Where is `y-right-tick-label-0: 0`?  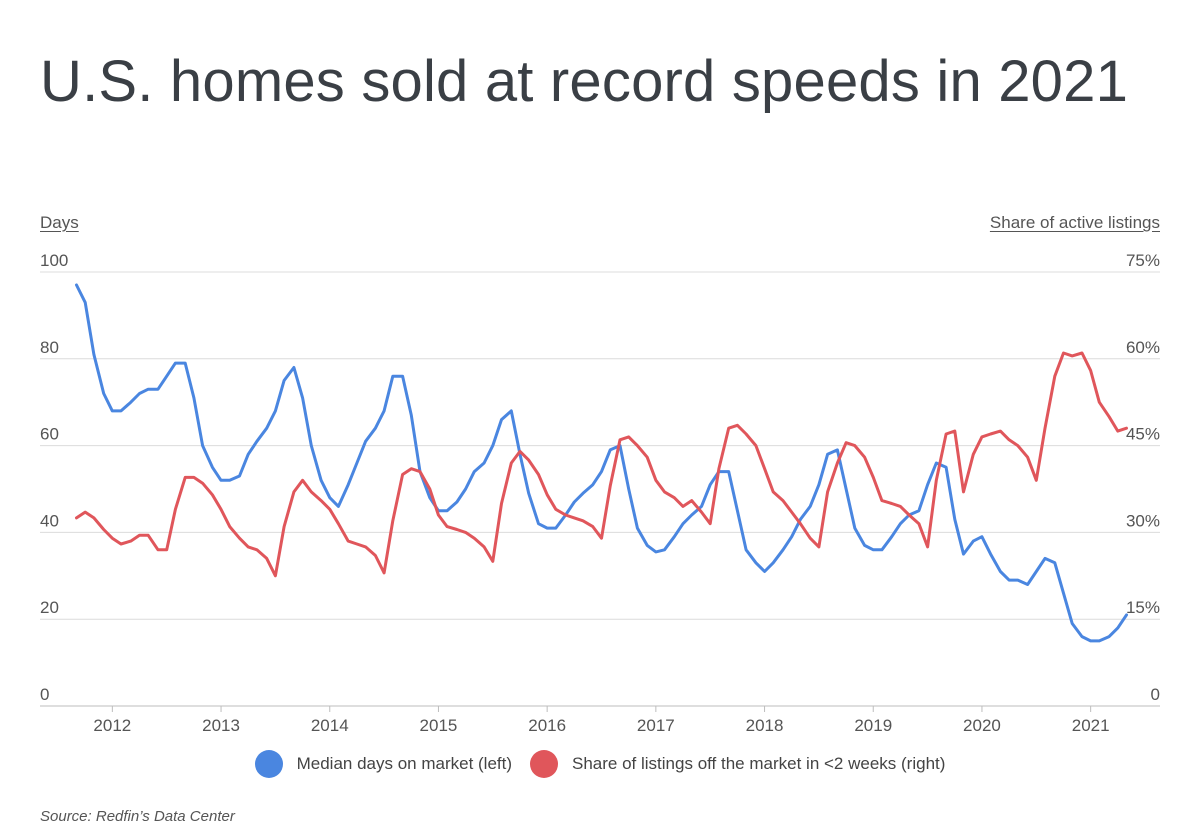
y-right-tick-label-0: 0 is located at coordinates (1155, 694).